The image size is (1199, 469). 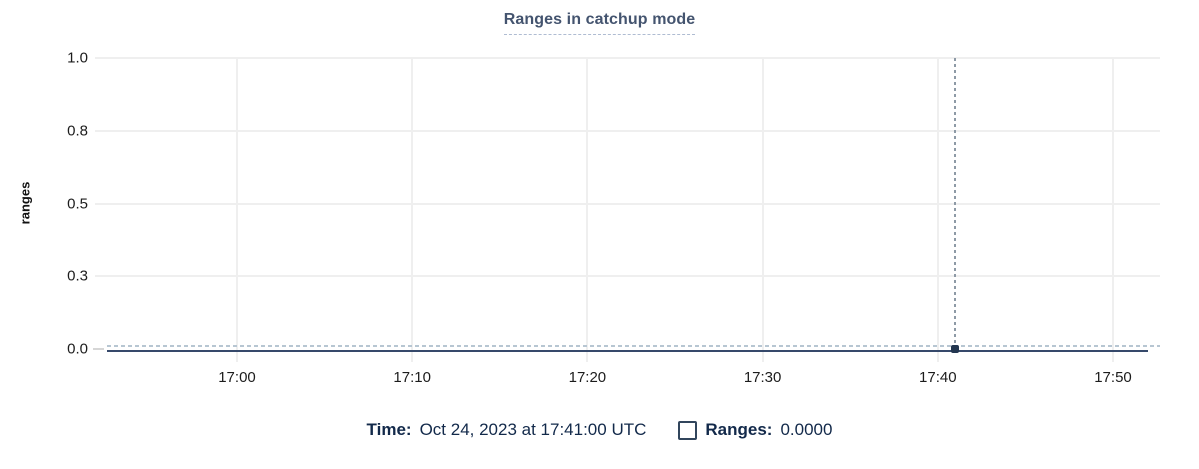 What do you see at coordinates (77, 276) in the screenshot?
I see `y-tick-label: 0.3` at bounding box center [77, 276].